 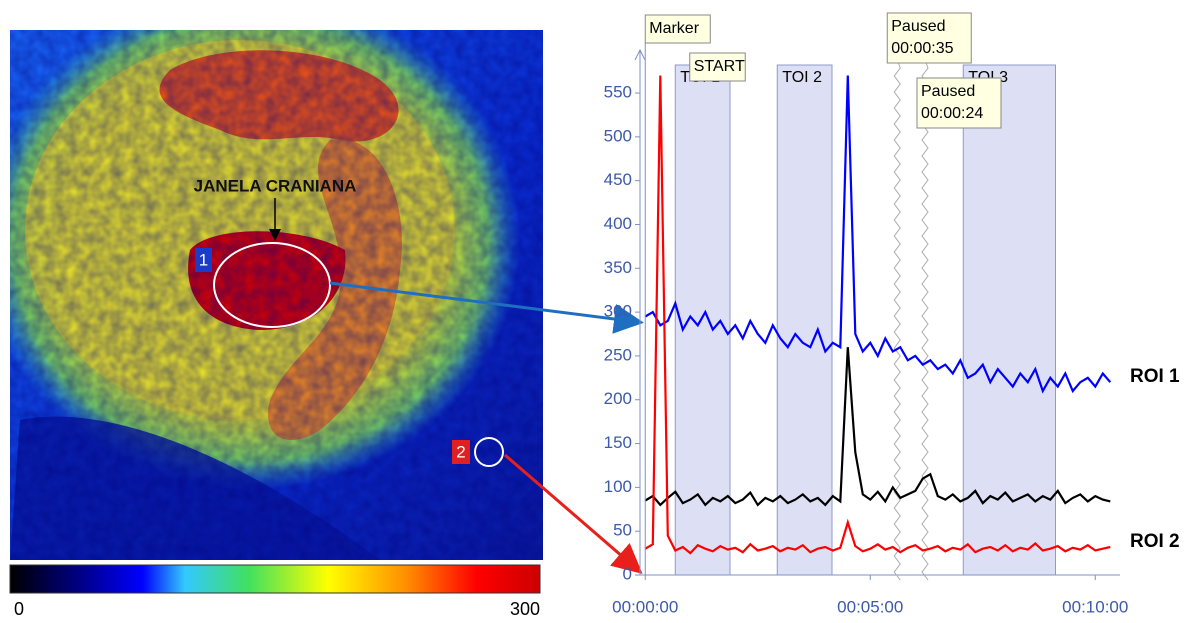 What do you see at coordinates (1155, 376) in the screenshot?
I see `series-label: ROI 1` at bounding box center [1155, 376].